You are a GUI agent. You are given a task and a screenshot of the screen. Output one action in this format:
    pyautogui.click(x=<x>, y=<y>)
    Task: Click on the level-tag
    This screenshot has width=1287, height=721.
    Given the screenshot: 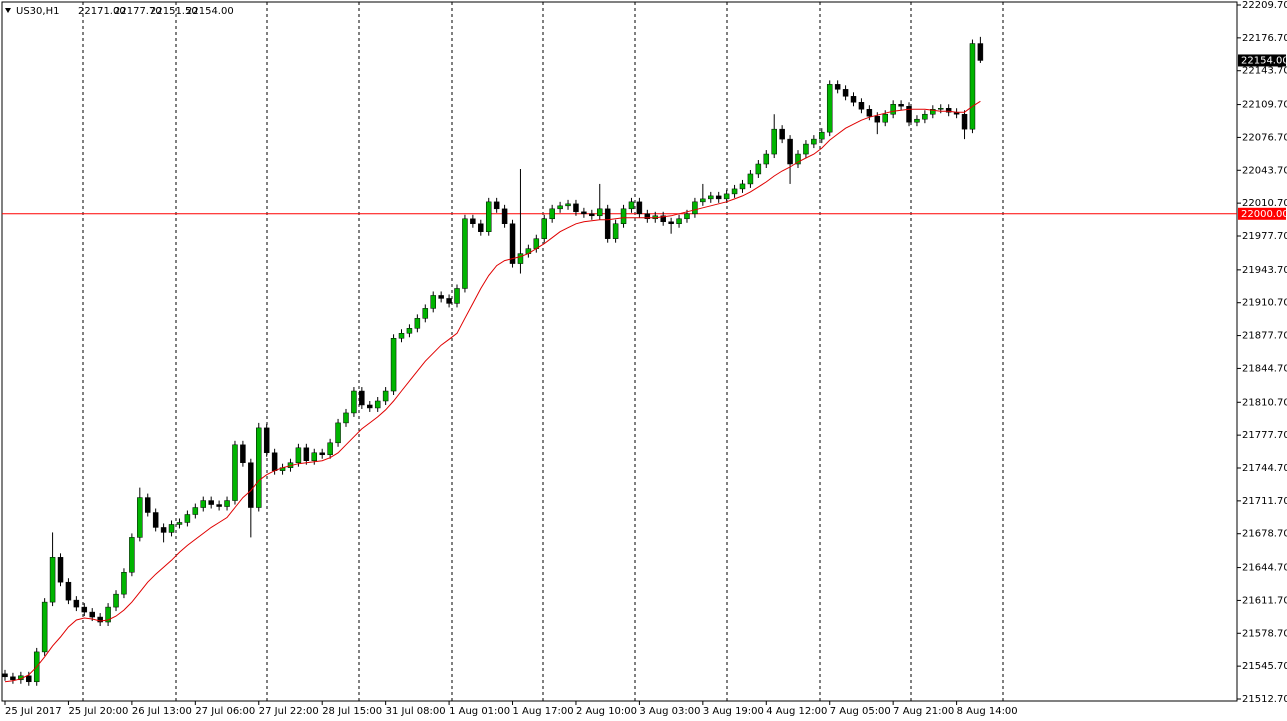 What is the action you would take?
    pyautogui.click(x=1262, y=213)
    